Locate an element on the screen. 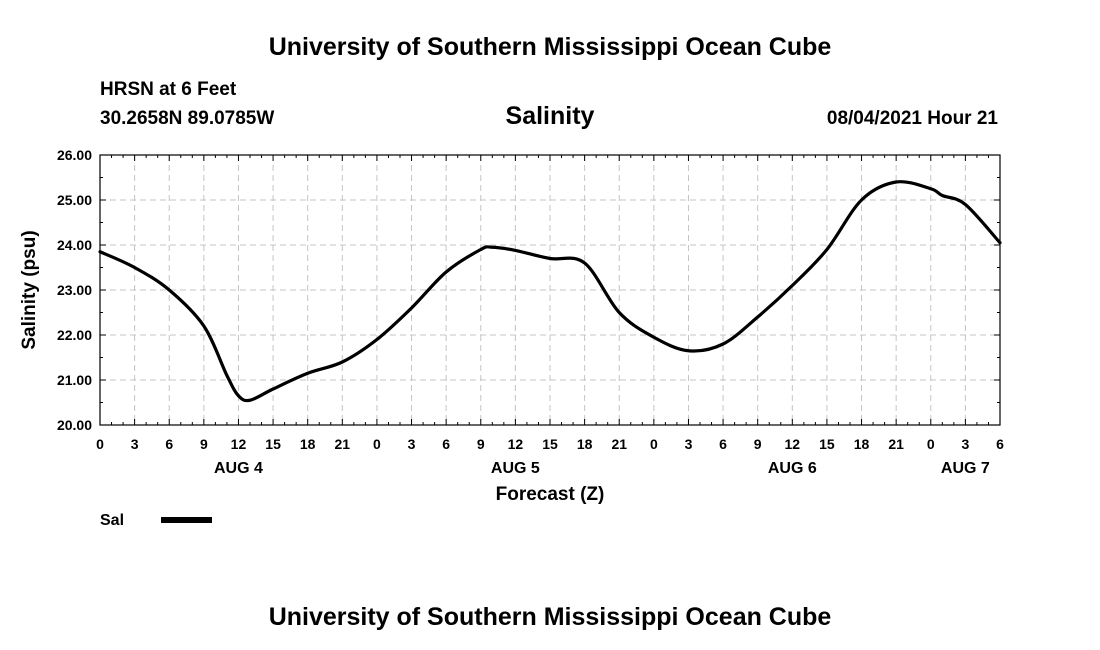  y-tick-labels: 20.00 21.00 22.00 23.00 24.00 25.00 26.00 is located at coordinates (74, 290).